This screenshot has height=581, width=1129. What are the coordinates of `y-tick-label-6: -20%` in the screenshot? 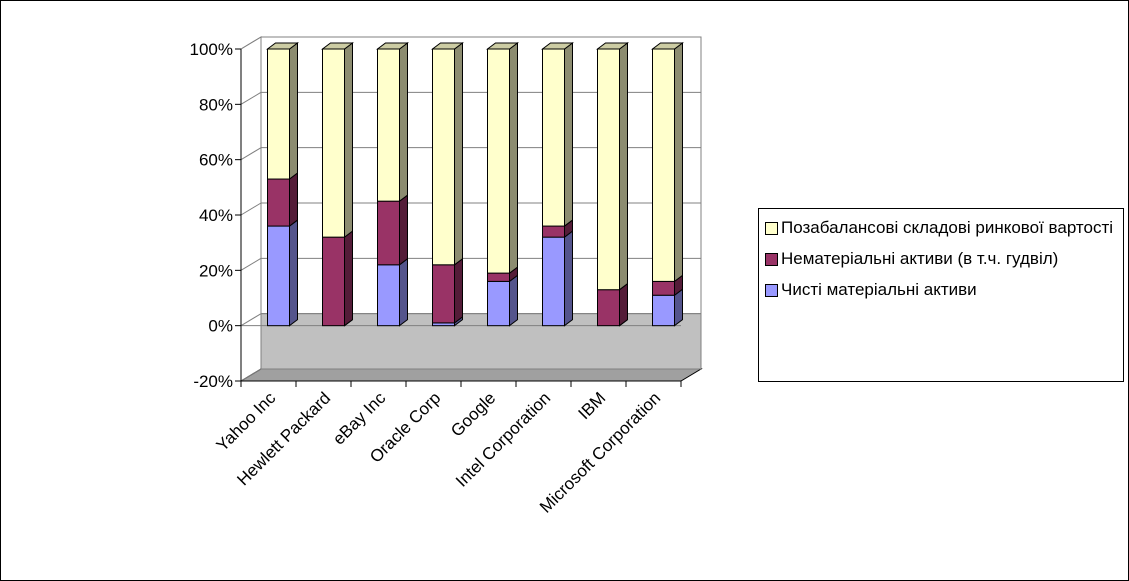 It's located at (213, 381).